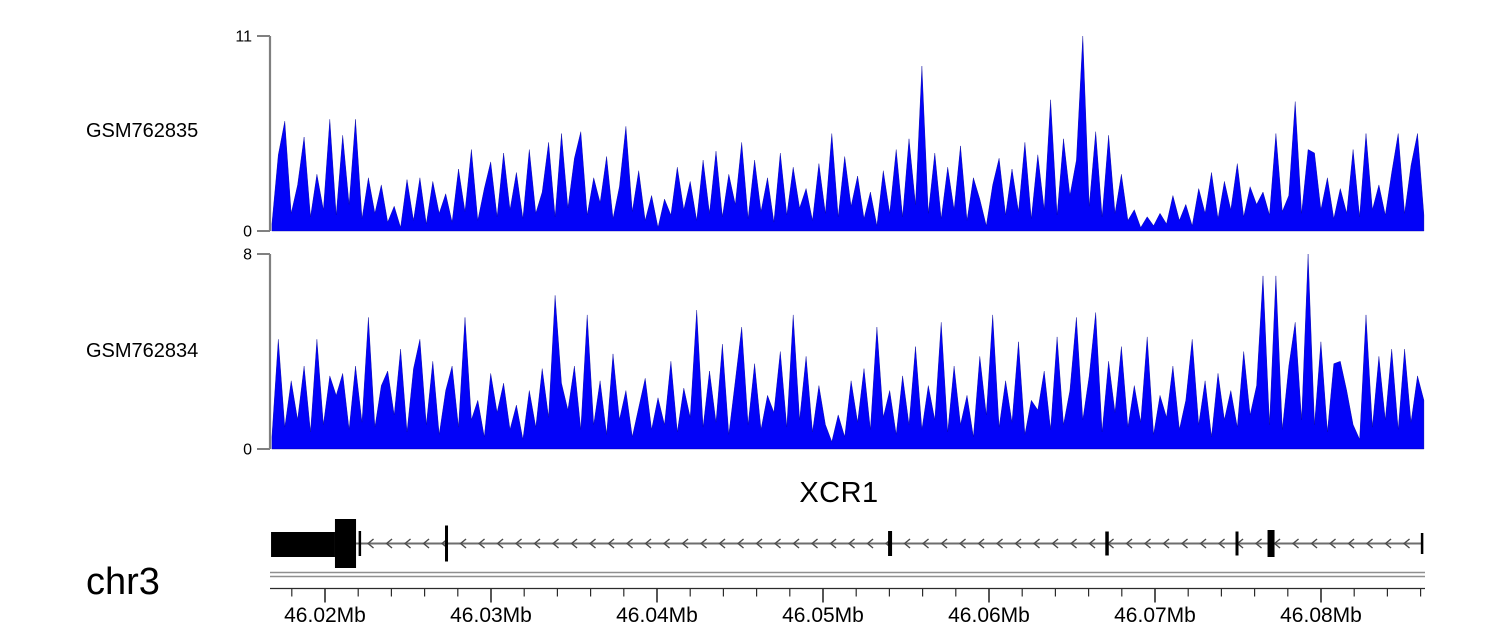 This screenshot has height=640, width=1500. Describe the element at coordinates (142, 131) in the screenshot. I see `track-label-gsm762835: GSM762835` at that location.